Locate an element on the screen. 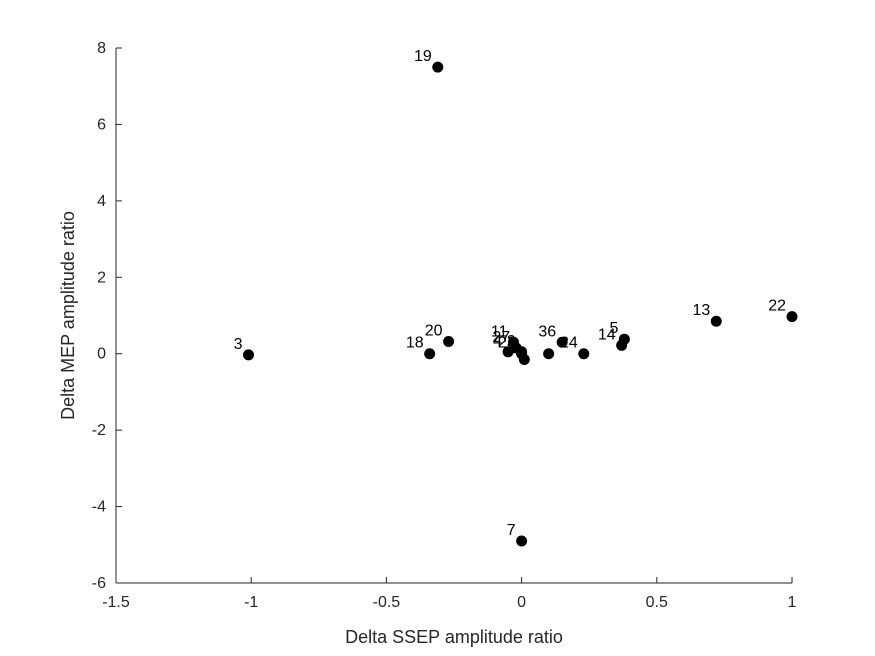 This screenshot has width=875, height=656. data-point-label: 21 is located at coordinates (507, 343).